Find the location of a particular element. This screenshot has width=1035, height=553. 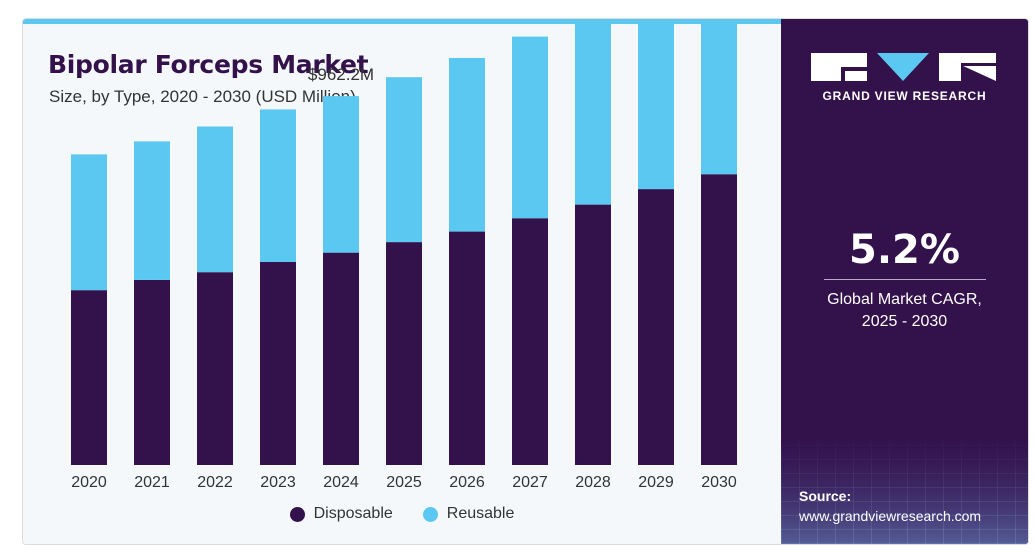

bar-disposable-2024 is located at coordinates (341, 358).